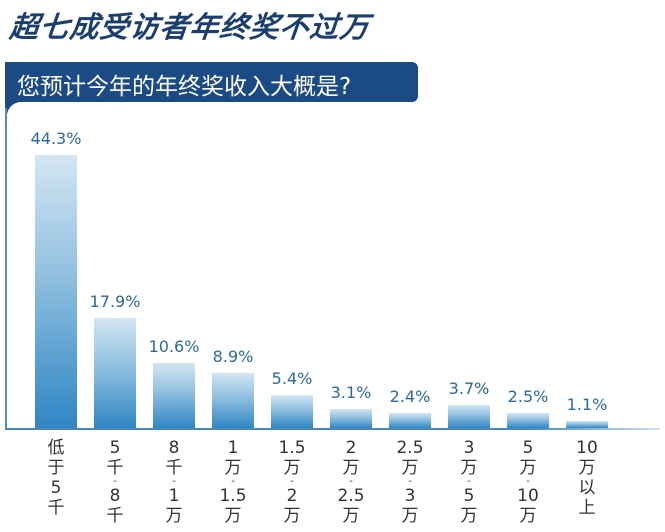 The width and height of the screenshot is (665, 532). Describe the element at coordinates (56, 448) in the screenshot. I see `category-label-part: 低` at that location.